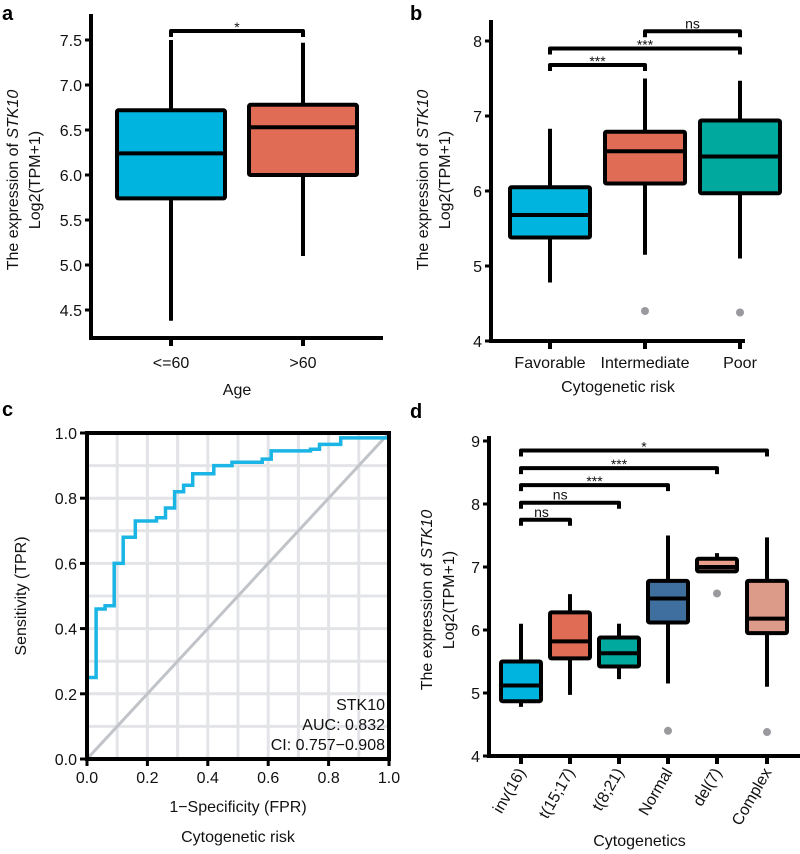 The height and width of the screenshot is (854, 800). I want to click on box-Complex, so click(767, 607).